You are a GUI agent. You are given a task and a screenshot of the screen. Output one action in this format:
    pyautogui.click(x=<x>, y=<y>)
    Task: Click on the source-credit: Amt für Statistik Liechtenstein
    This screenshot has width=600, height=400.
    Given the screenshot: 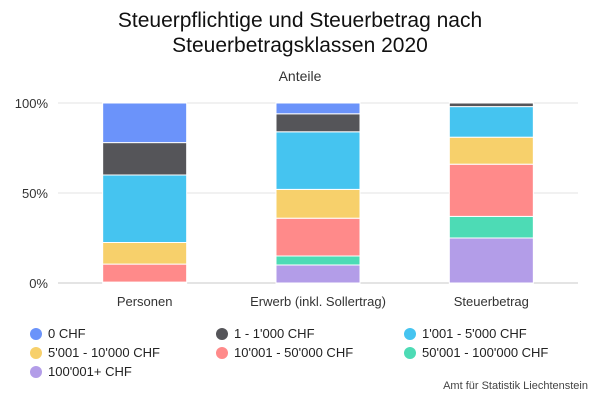 What is the action you would take?
    pyautogui.click(x=515, y=386)
    